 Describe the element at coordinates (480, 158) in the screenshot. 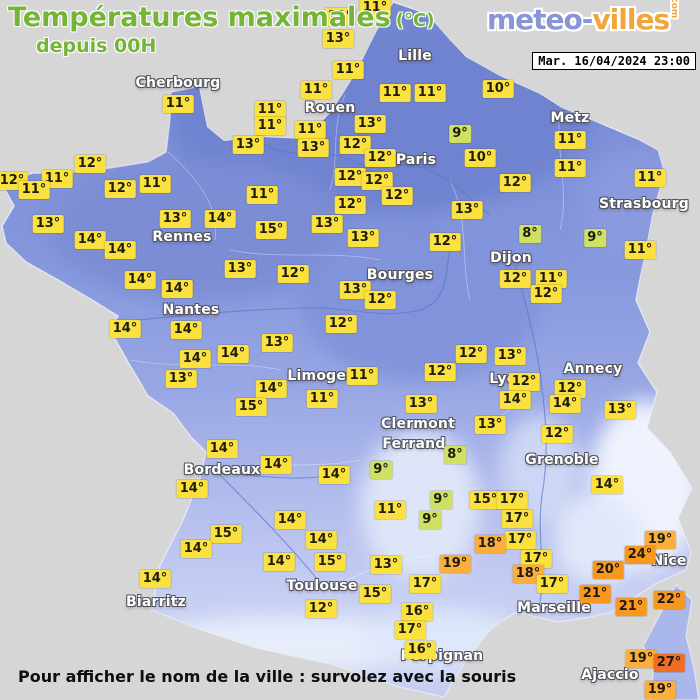

I see `temp-label: 10°` at that location.